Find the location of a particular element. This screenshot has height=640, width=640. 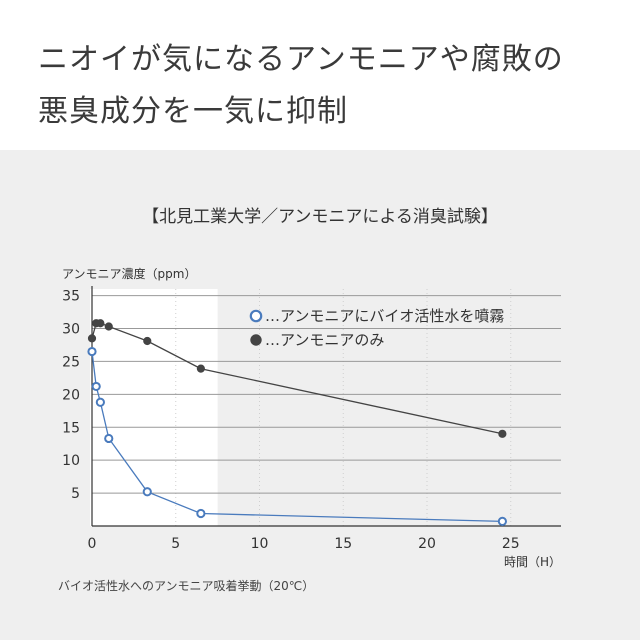

chart-caption: バイオ活性水へのアンモニア吸着挙動（20℃） is located at coordinates (186, 586).